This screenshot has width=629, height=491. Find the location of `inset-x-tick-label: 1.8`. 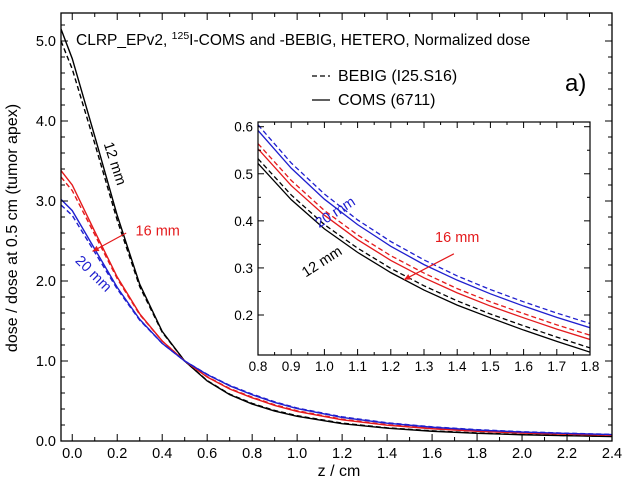

inset-x-tick-label: 1.8 is located at coordinates (590, 366).